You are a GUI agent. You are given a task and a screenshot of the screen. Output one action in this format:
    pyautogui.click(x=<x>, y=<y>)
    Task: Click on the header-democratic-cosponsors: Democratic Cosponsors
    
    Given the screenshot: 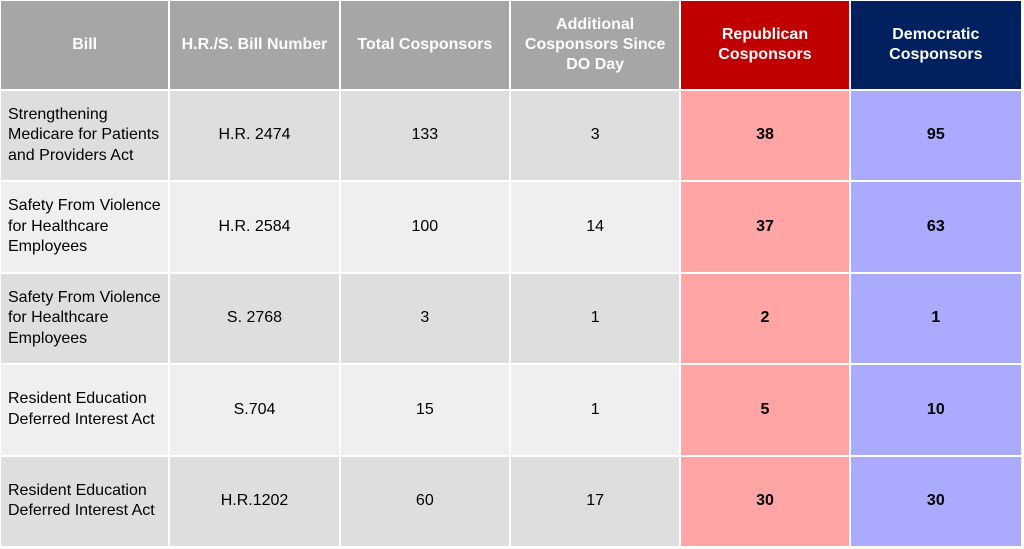 What is the action you would take?
    pyautogui.click(x=935, y=45)
    